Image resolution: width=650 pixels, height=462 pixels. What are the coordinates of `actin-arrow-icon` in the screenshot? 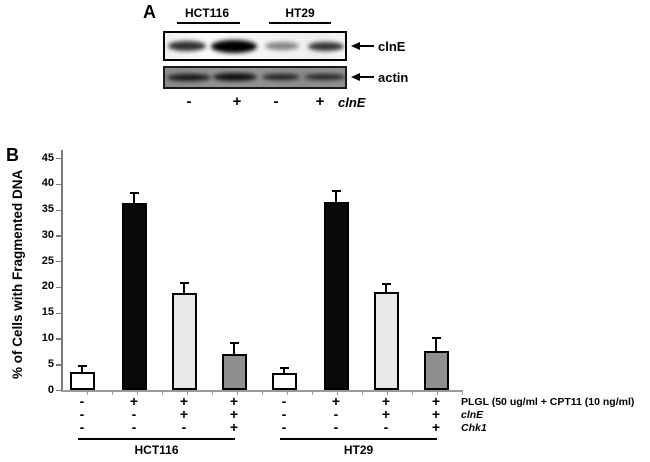 It's located at (355, 76).